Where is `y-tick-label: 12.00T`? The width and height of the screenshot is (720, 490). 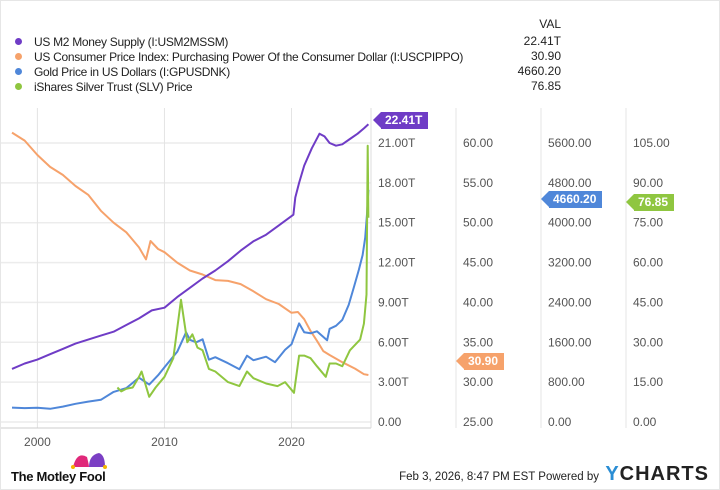
y-tick-label: 12.00T is located at coordinates (397, 263).